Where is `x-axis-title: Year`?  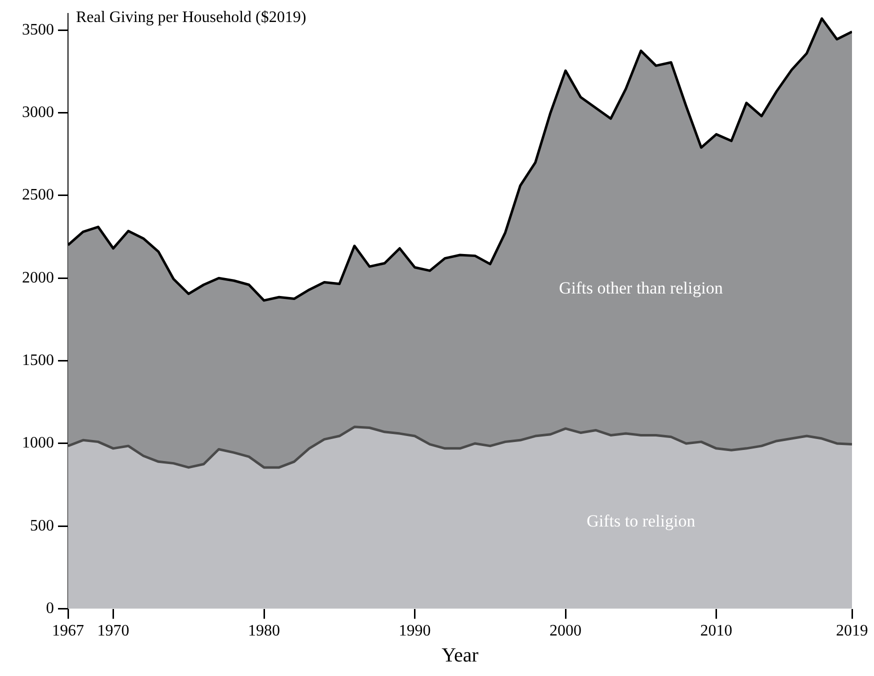 x-axis-title: Year is located at coordinates (460, 655).